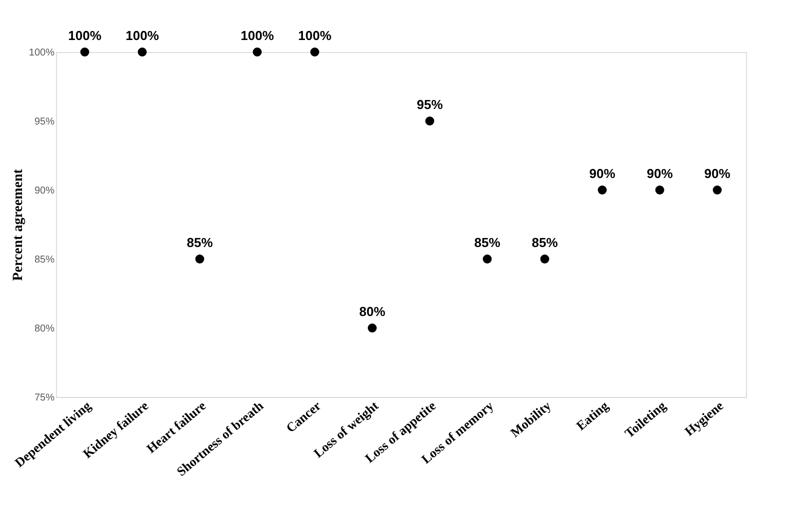 The image size is (800, 508). Describe the element at coordinates (41, 53) in the screenshot. I see `y-tick-label: 100%` at that location.